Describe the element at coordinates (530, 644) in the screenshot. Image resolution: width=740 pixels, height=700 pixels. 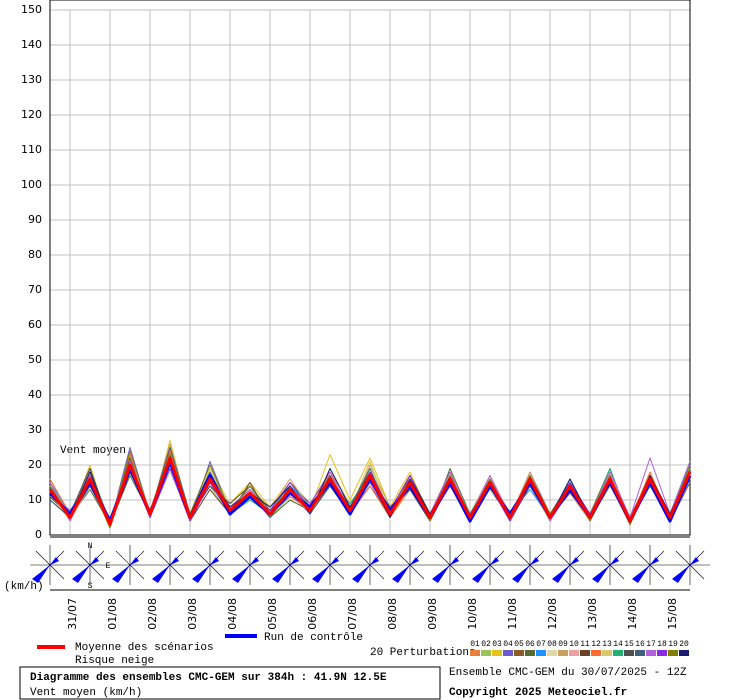
I see `legend-label: 06` at that location.